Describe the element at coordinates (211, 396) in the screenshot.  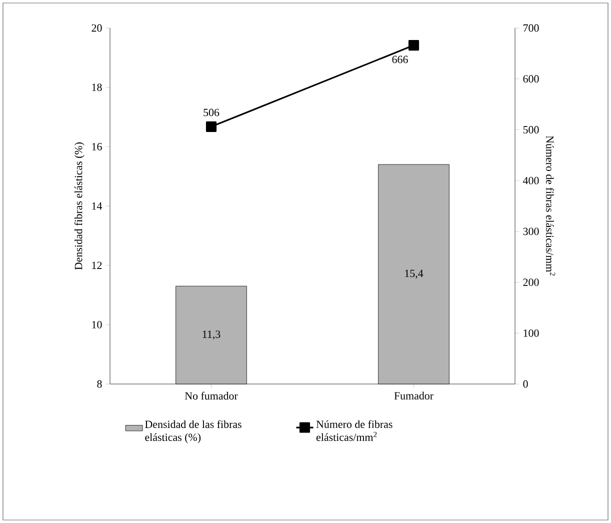
I see `x-tick-label: No fumador` at that location.